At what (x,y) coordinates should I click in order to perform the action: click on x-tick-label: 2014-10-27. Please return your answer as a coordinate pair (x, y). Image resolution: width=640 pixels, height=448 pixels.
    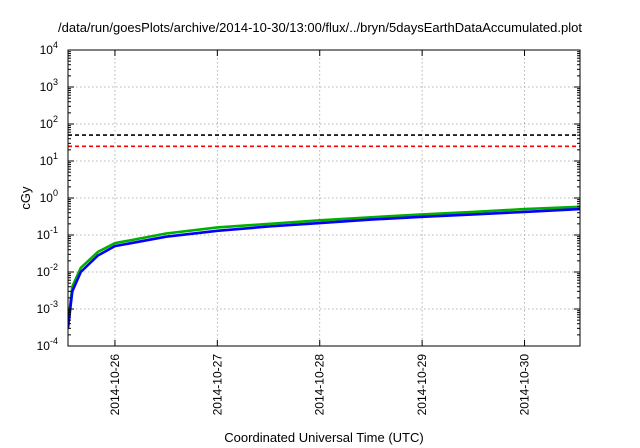
    Looking at the image, I should click on (217, 385).